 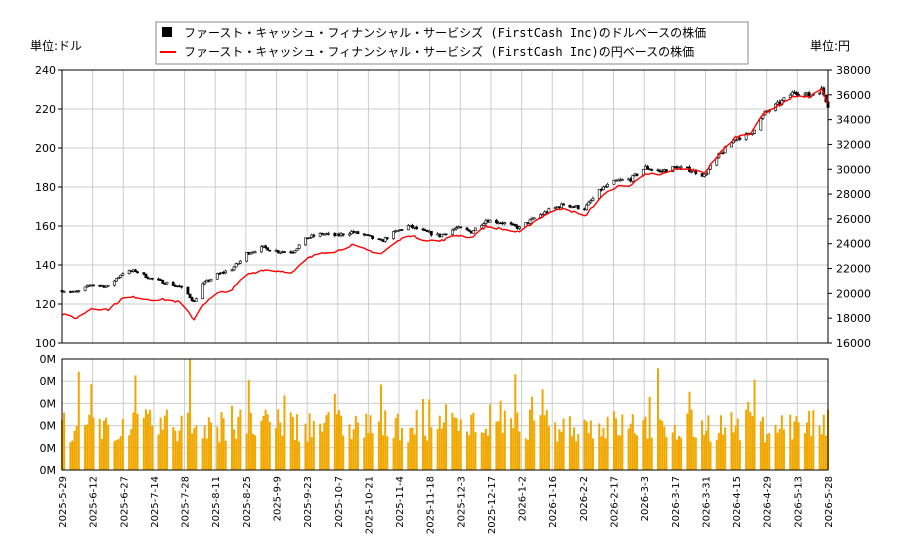 What do you see at coordinates (768, 502) in the screenshot?
I see `date-tick-label: 2026-4-29` at bounding box center [768, 502].